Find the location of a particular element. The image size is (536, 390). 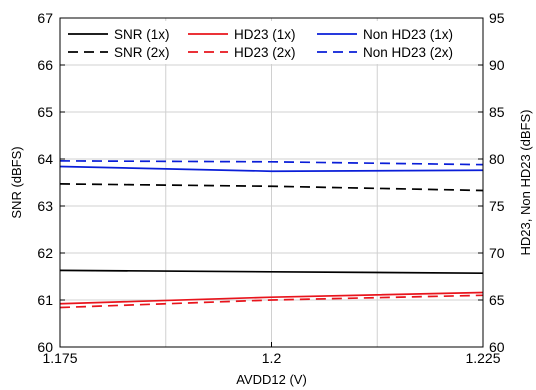

x-tick-label: 1.175 is located at coordinates (59, 358).